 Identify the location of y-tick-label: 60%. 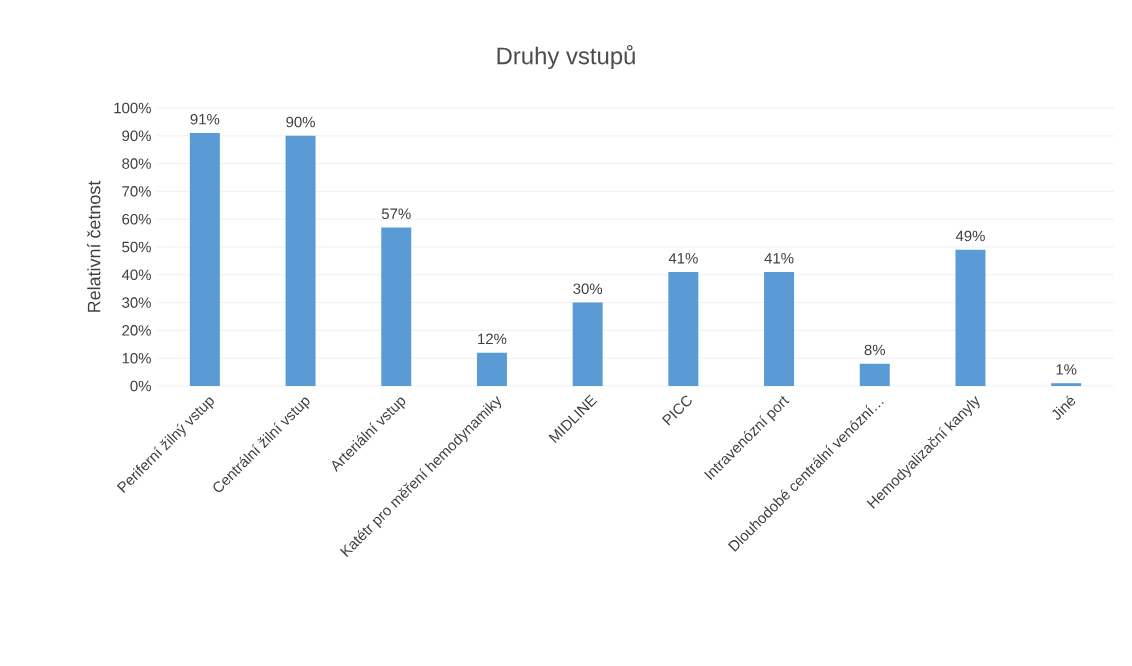
(136, 219).